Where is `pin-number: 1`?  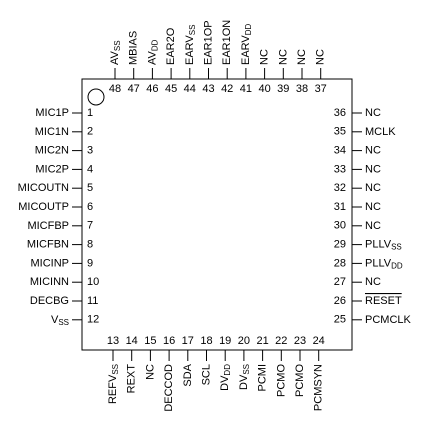
pin-number: 1 is located at coordinates (90, 113).